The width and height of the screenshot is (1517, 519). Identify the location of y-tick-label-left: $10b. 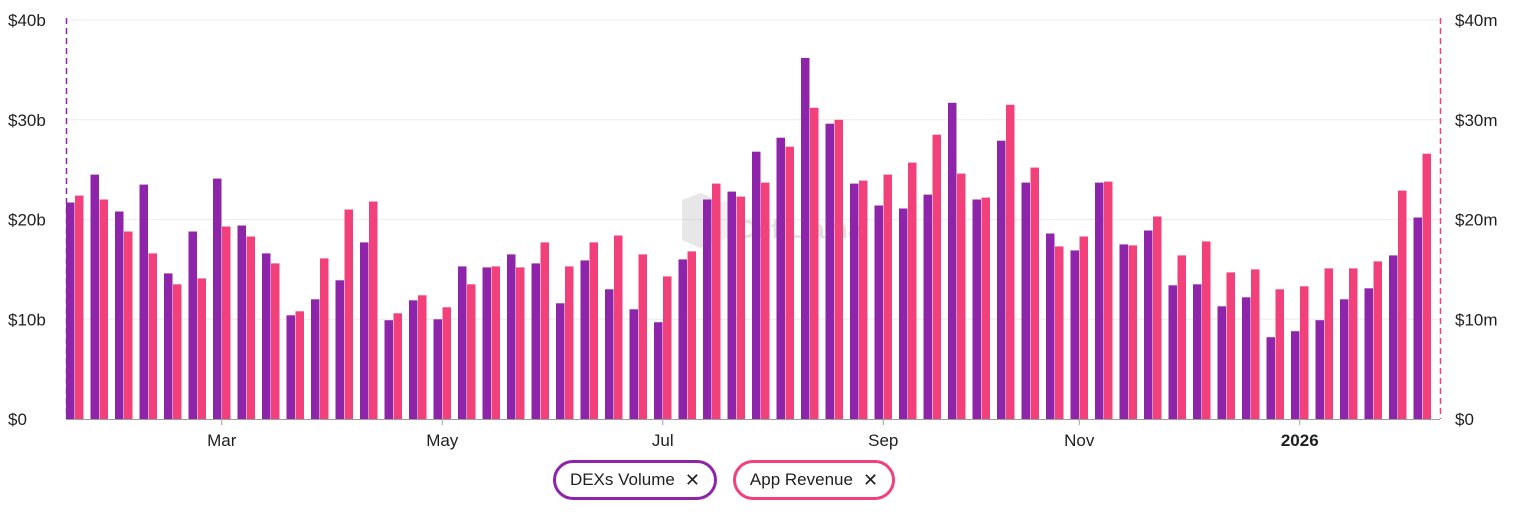
(27, 319).